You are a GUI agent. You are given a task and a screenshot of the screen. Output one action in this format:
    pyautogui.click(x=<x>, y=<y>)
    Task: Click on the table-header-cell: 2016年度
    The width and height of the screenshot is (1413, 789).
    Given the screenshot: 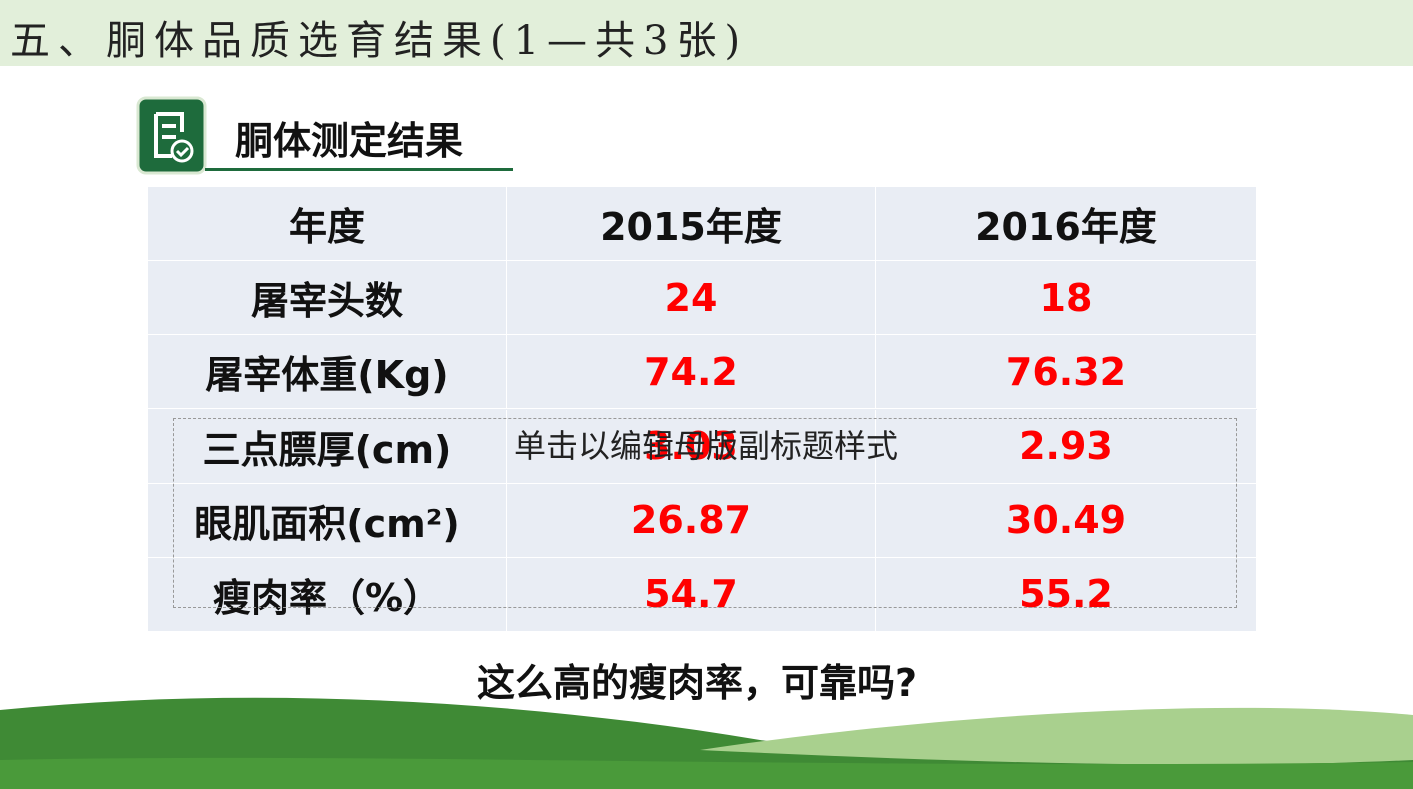 What is the action you would take?
    pyautogui.click(x=1066, y=224)
    